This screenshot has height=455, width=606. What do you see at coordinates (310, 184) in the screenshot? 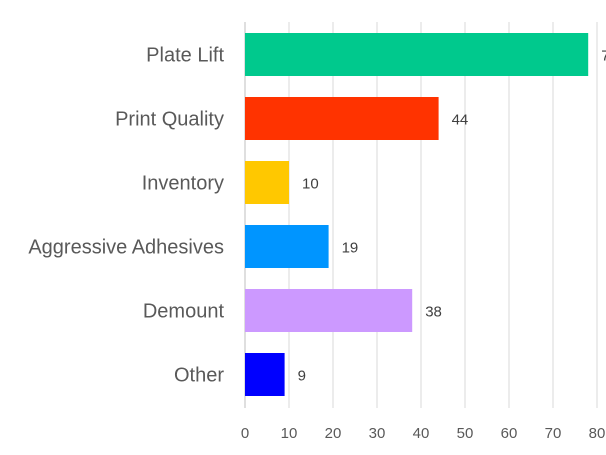
I see `data-label: 10` at bounding box center [310, 184].